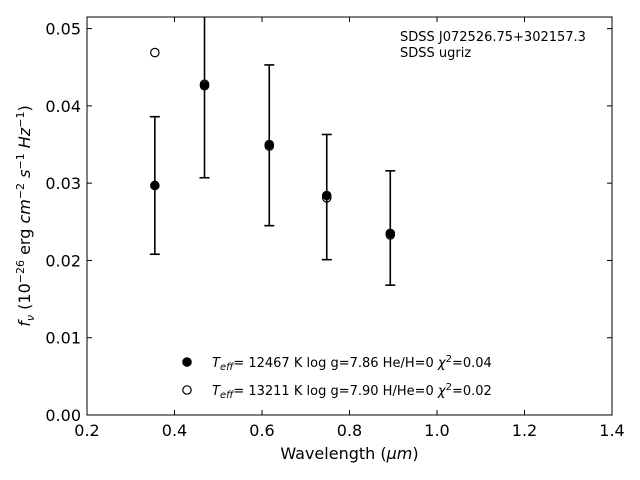 The width and height of the screenshot is (640, 480). Describe the element at coordinates (63, 106) in the screenshot. I see `y-tick-label: 0.04` at that location.